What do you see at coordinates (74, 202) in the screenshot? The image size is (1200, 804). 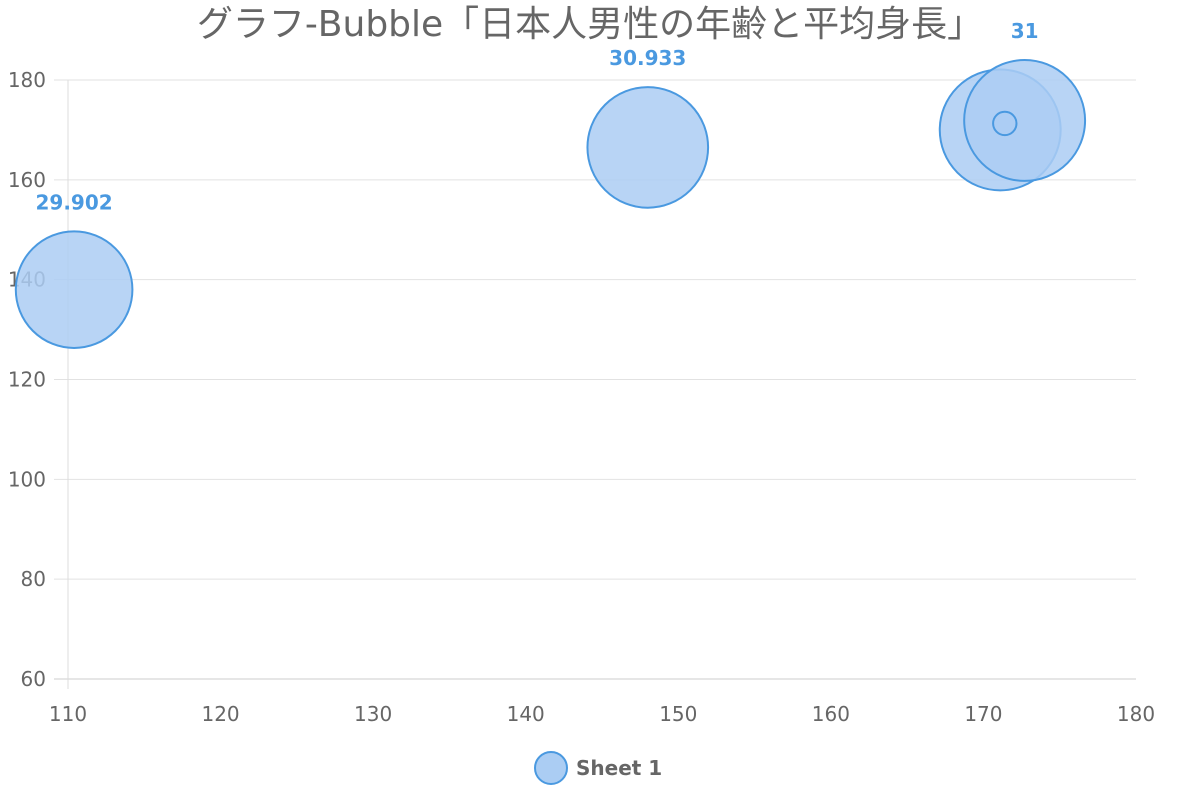 I see `bubble-data-label: 29.902` at bounding box center [74, 202].